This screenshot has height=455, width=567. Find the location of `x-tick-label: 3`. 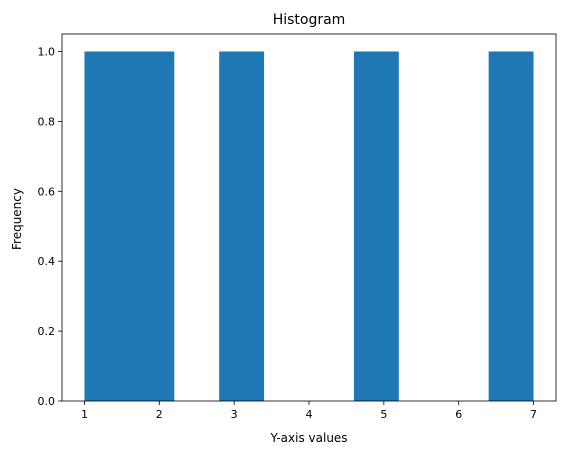

x-tick-label: 3 is located at coordinates (234, 414).